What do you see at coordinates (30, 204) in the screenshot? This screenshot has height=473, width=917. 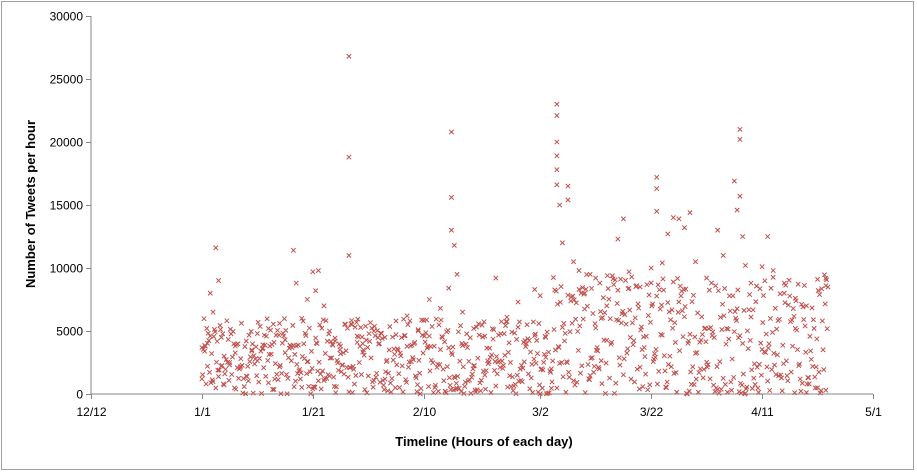 I see `y-axis-title: Number of Tweets per hour` at bounding box center [30, 204].